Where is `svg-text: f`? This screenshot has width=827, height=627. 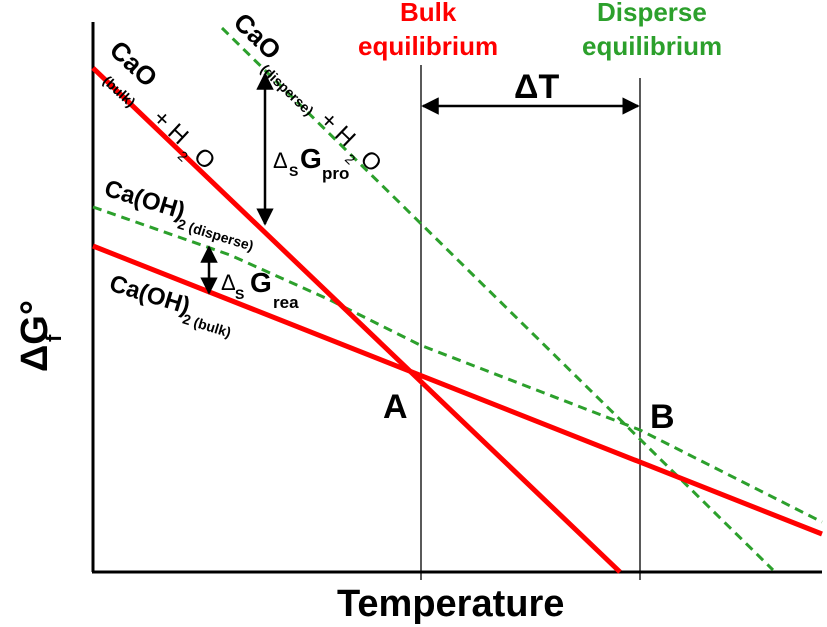 svg-text: f is located at coordinates (53, 338).